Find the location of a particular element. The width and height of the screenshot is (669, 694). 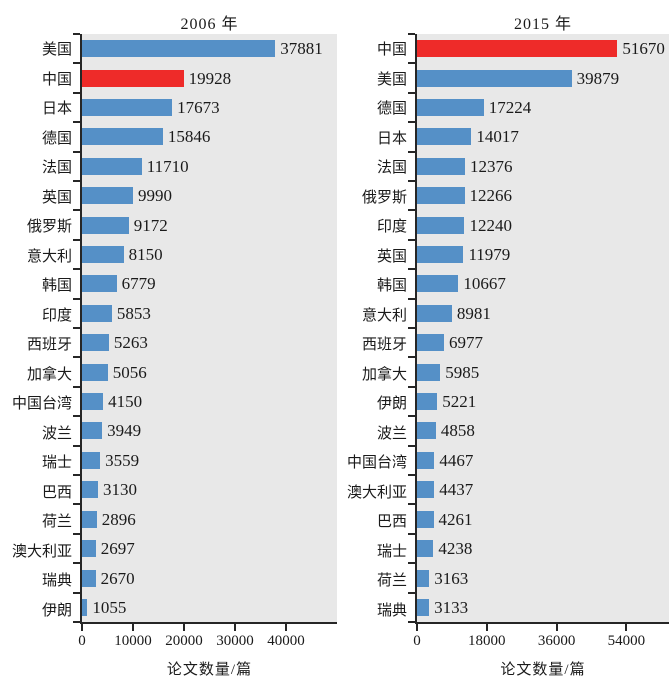

value-label: 5056 is located at coordinates (129, 372).